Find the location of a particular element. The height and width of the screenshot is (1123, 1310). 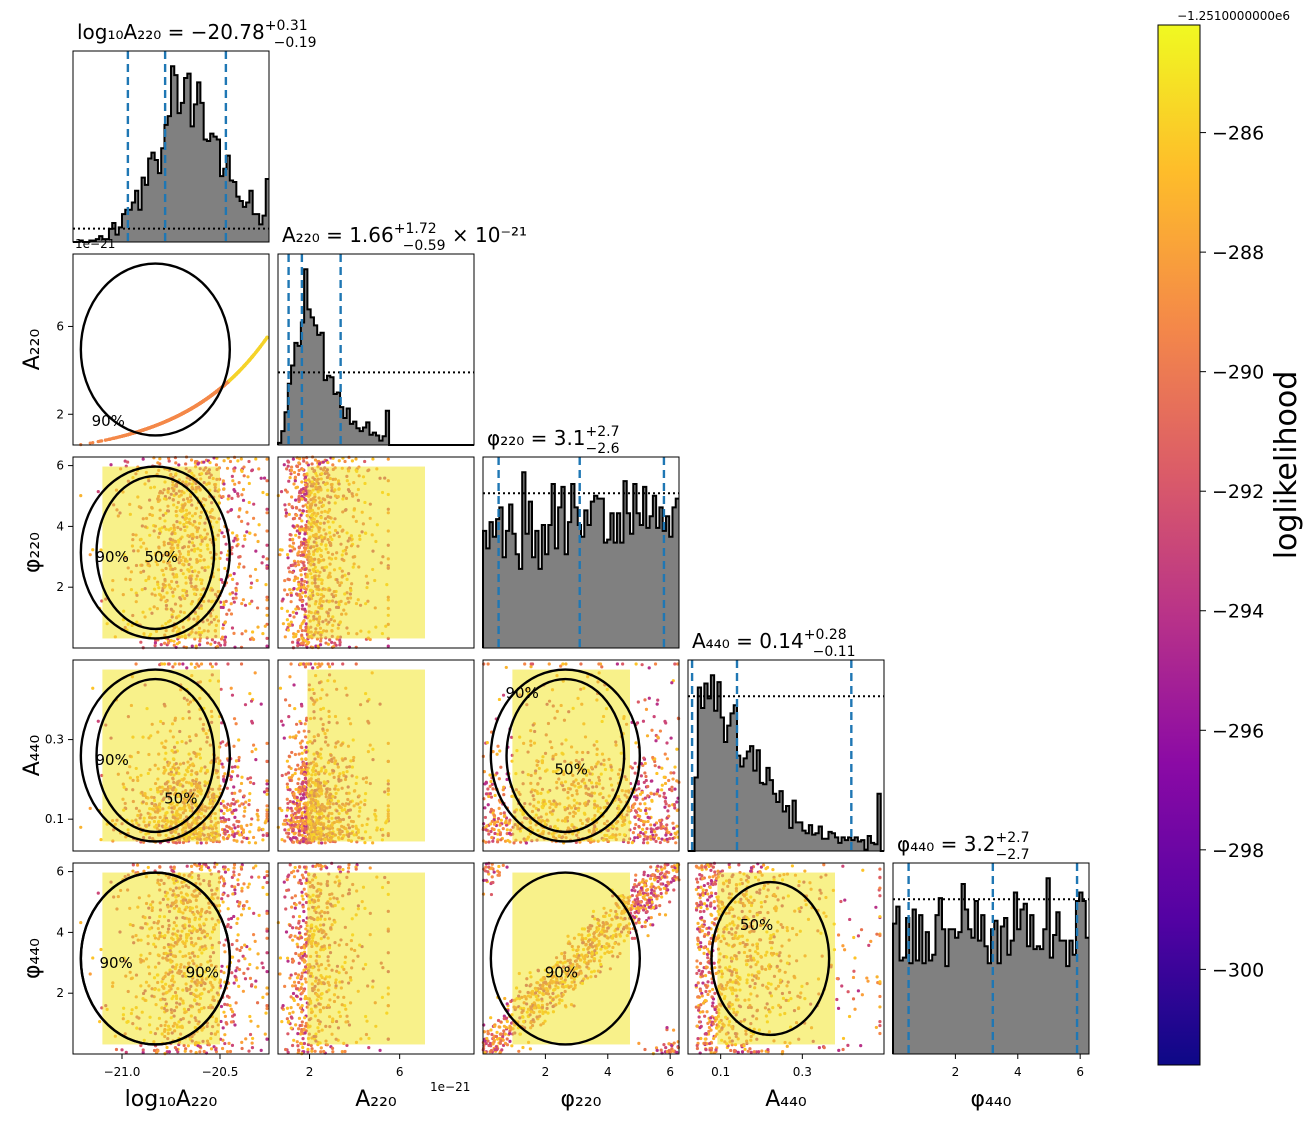

x-tick-label-phi220-2: 6 is located at coordinates (670, 1072).